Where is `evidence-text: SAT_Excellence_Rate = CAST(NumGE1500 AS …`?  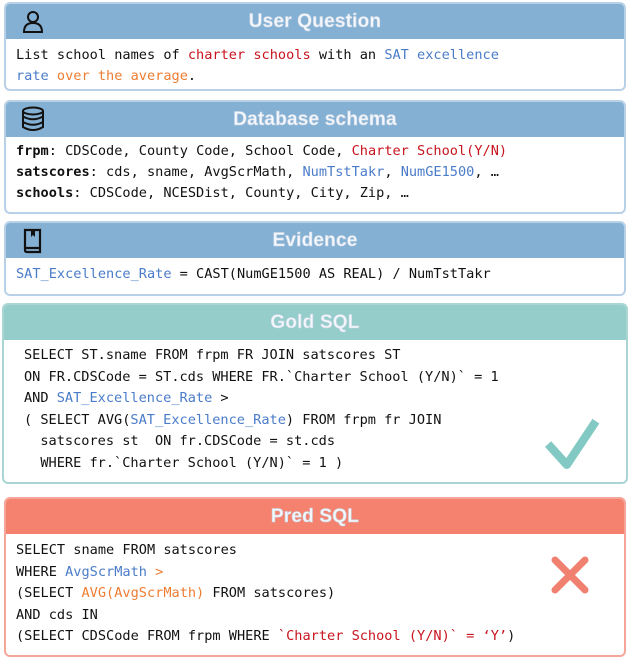 evidence-text: SAT_Excellence_Rate = CAST(NumGE1500 AS … is located at coordinates (315, 274).